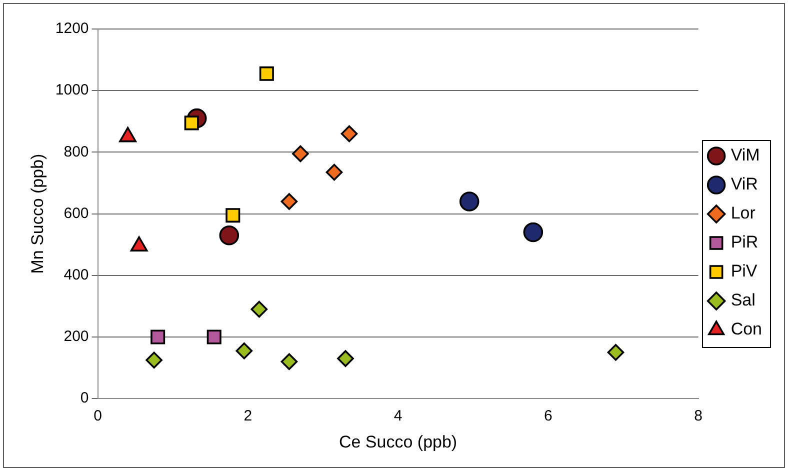 Image resolution: width=788 pixels, height=471 pixels. I want to click on x-tick-label: 6, so click(548, 416).